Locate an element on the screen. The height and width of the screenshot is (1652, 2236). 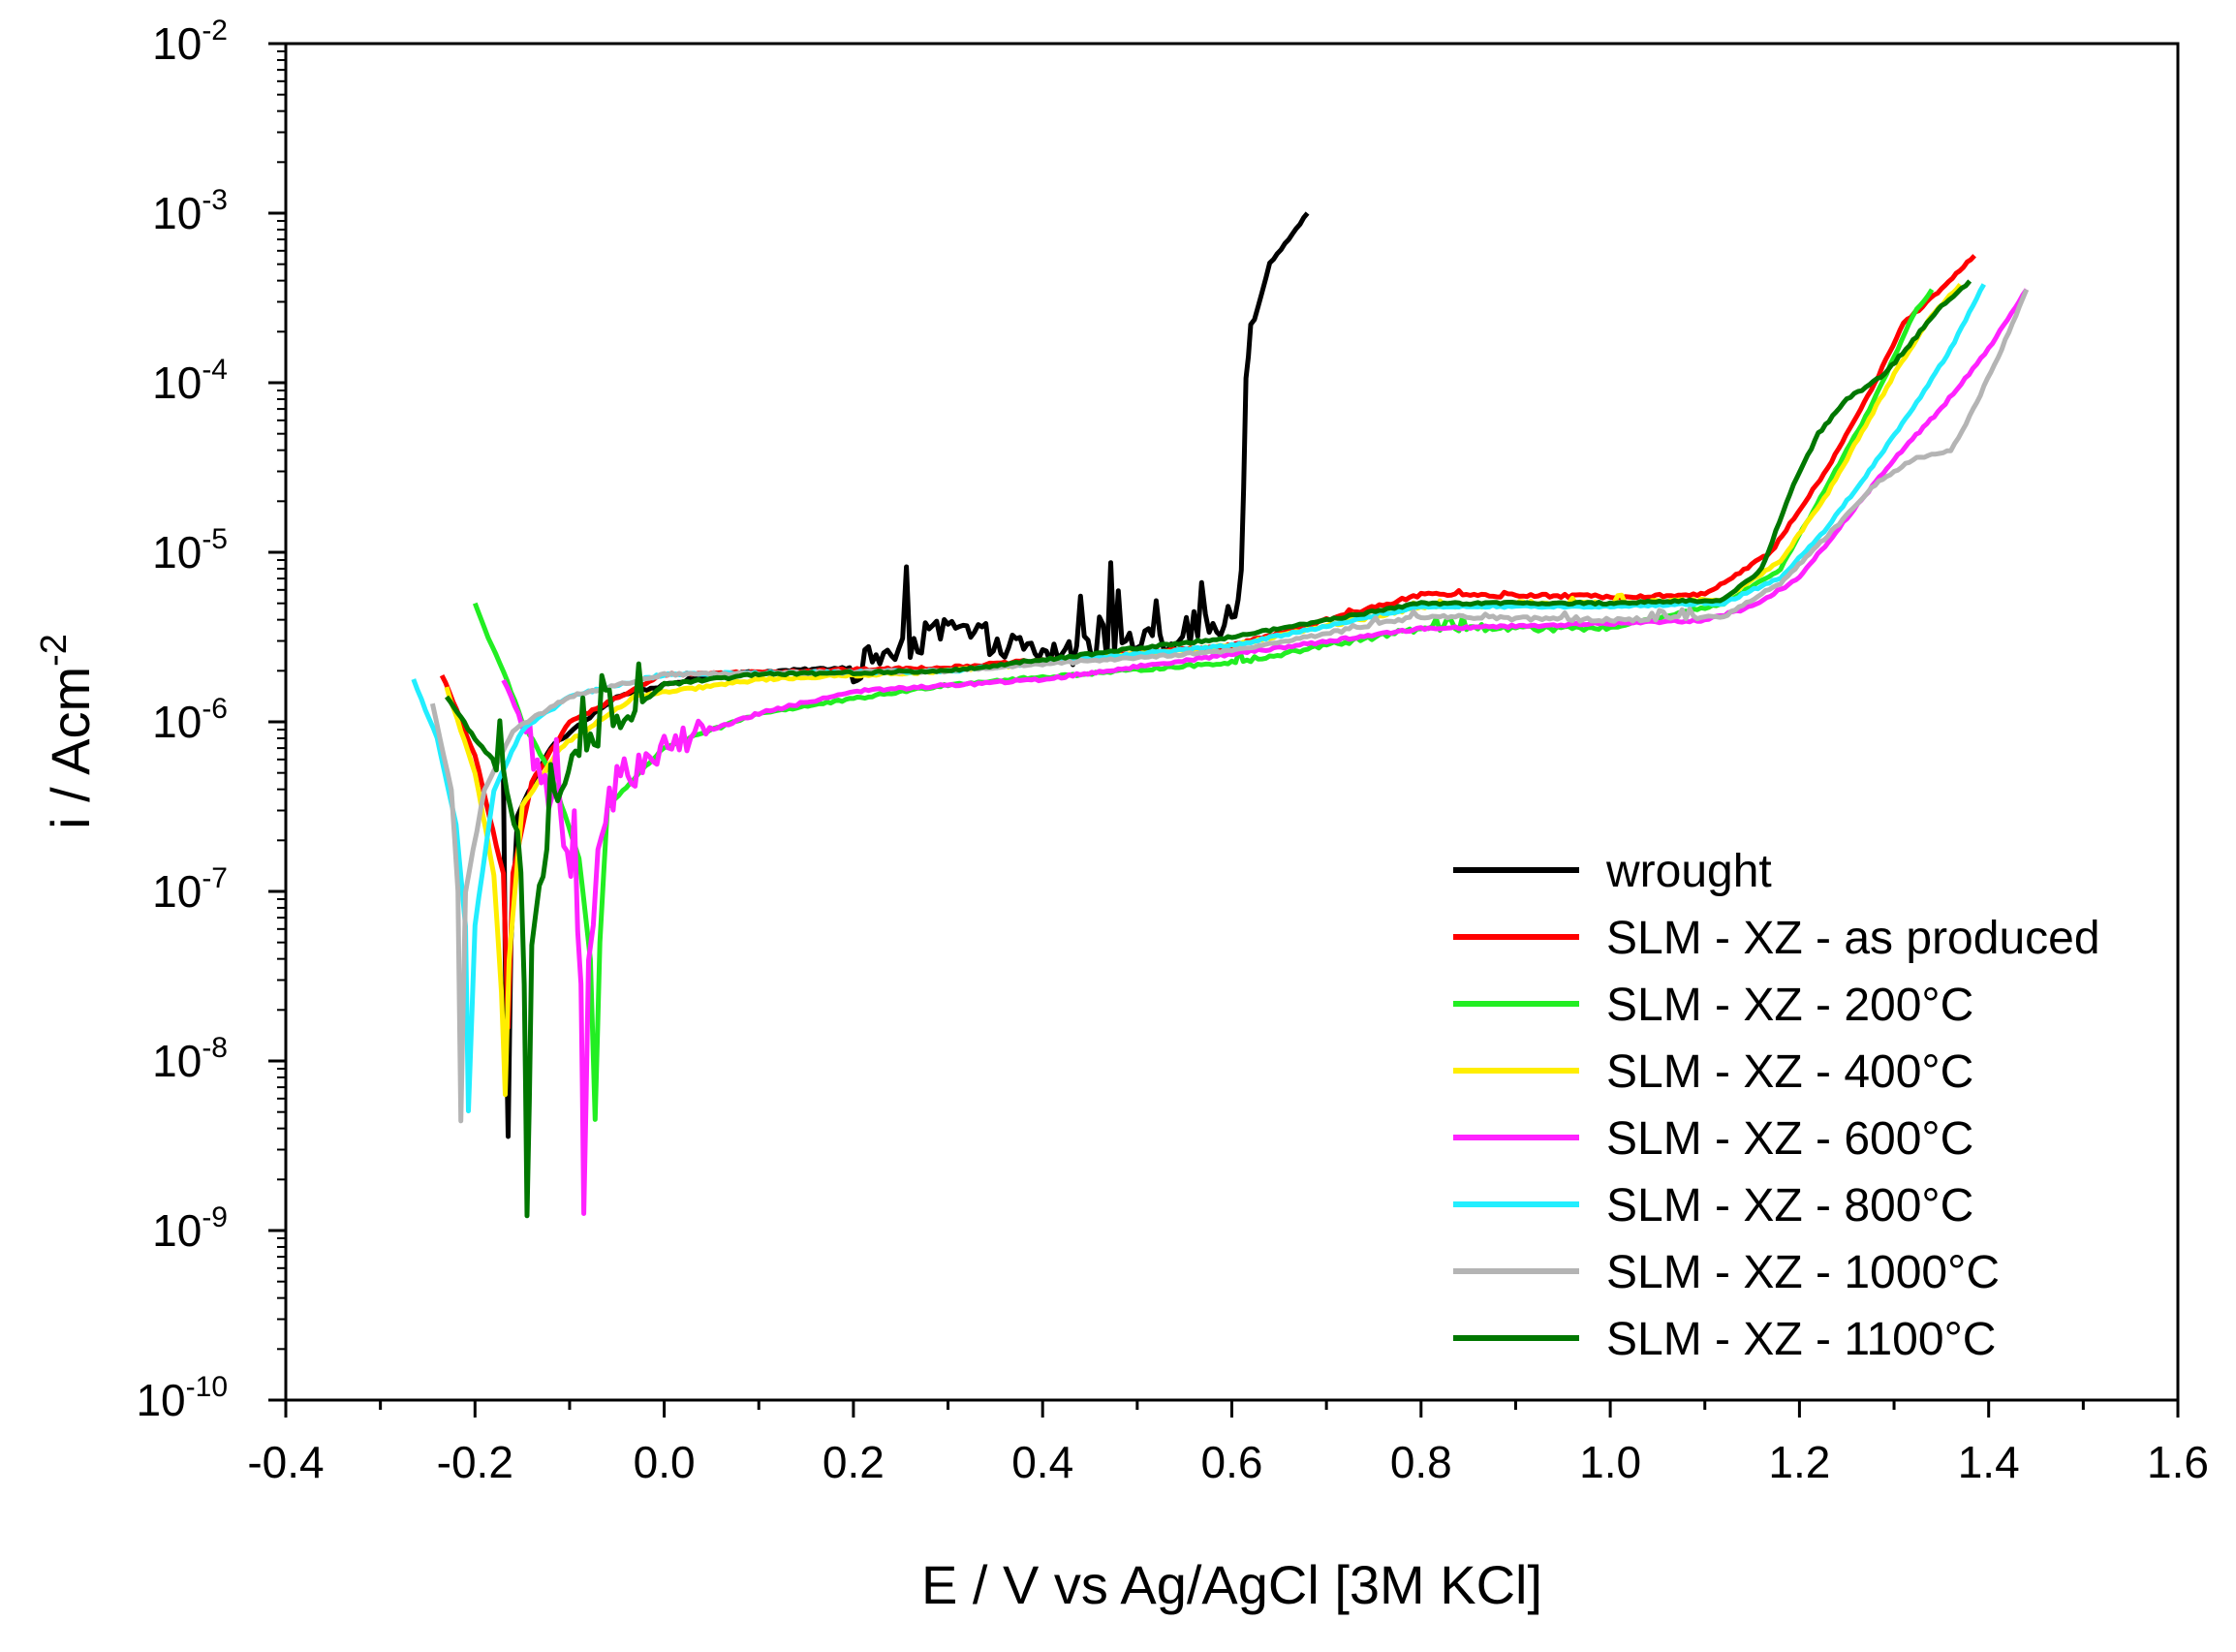
x-tick-label: 1.6 is located at coordinates (2178, 1462).